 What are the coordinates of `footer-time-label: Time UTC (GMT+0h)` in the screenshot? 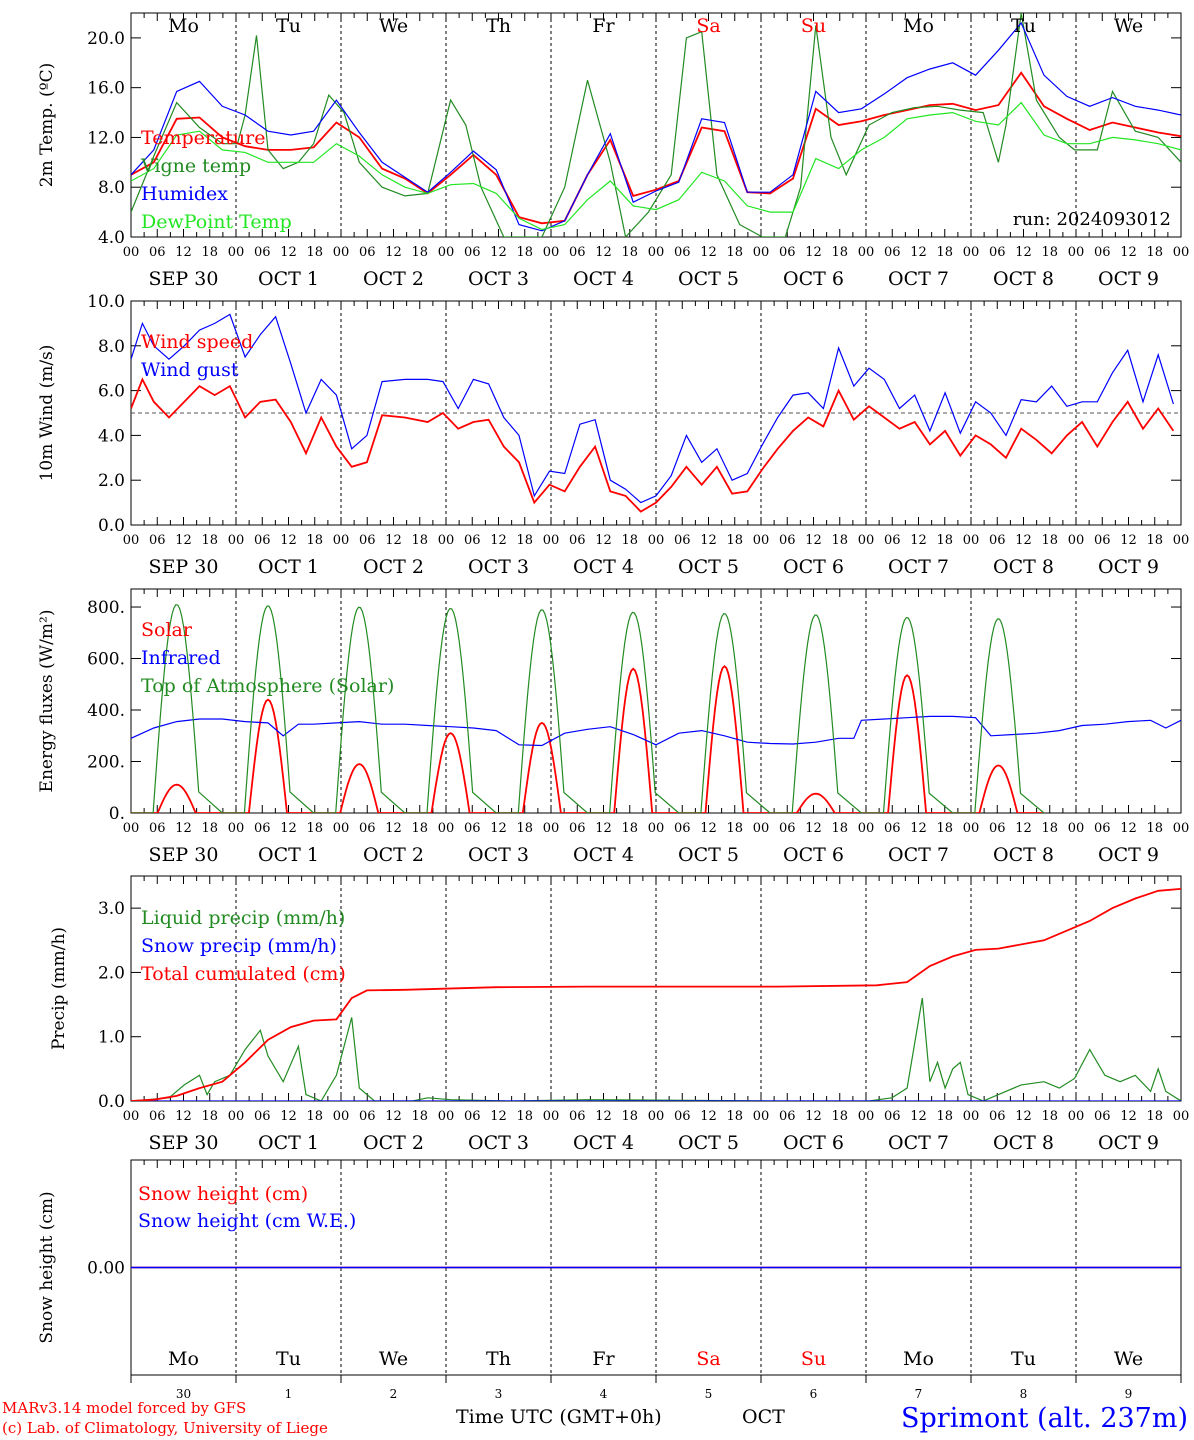 It's located at (559, 1417).